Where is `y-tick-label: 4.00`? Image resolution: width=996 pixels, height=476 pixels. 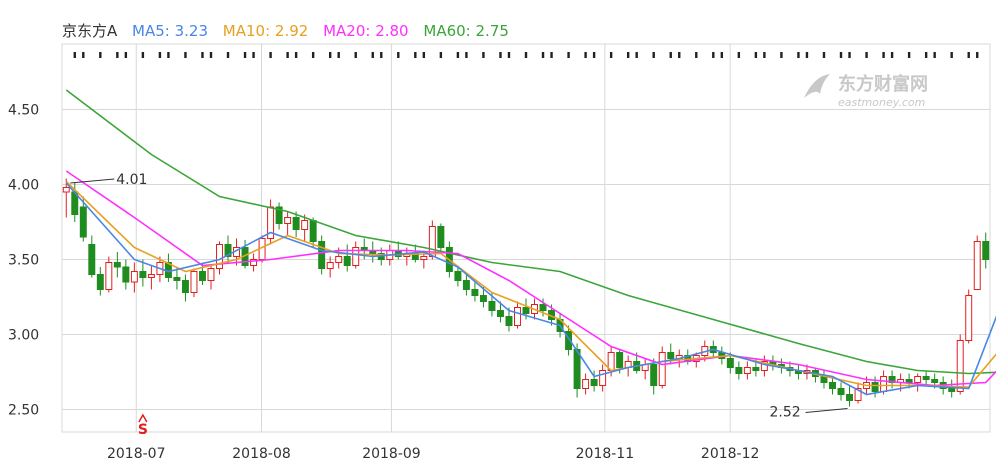
y-tick-label: 4.00 is located at coordinates (23, 186).